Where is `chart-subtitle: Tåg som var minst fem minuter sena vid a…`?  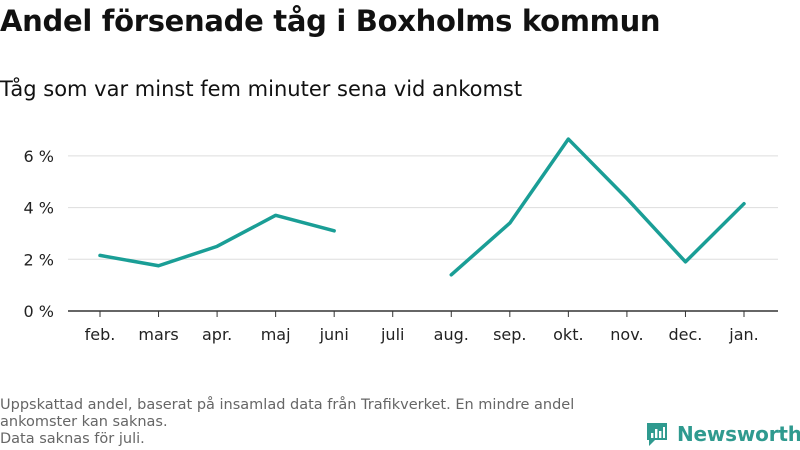
chart-subtitle: Tåg som var minst fem minuter sena vid a… is located at coordinates (261, 89).